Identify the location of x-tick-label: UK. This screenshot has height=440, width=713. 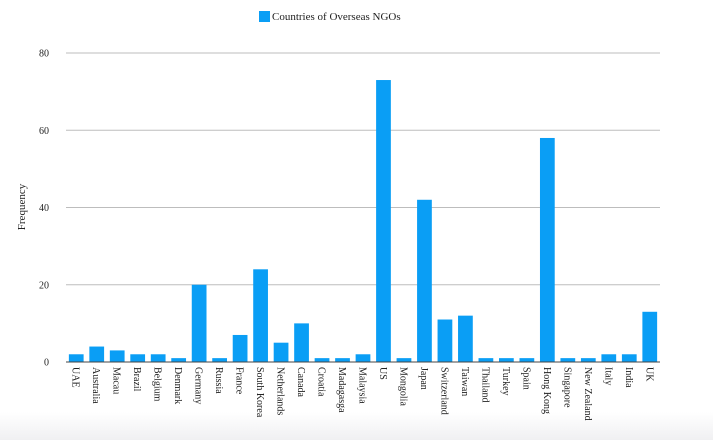
(648, 374).